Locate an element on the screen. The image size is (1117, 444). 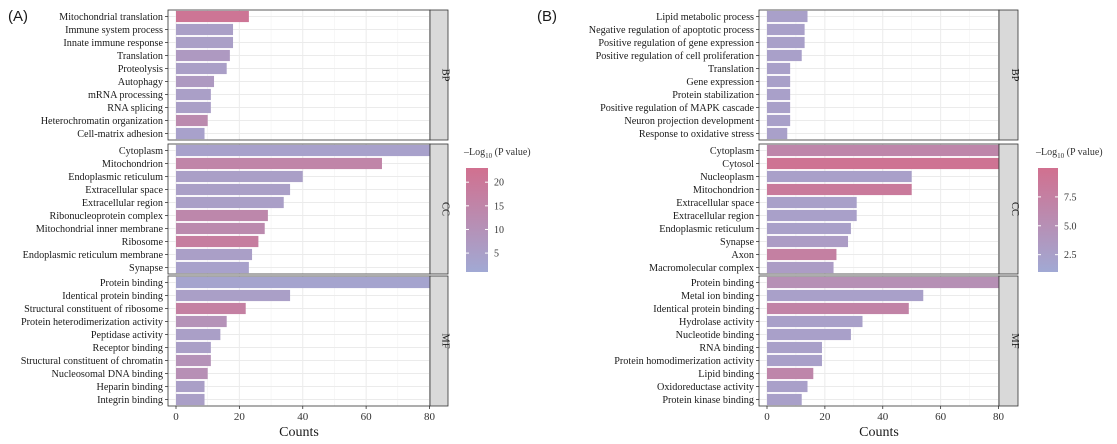
panel-a-color-legend: –Log10 (P value) 20 15 10 5 is located at coordinates (497, 209).